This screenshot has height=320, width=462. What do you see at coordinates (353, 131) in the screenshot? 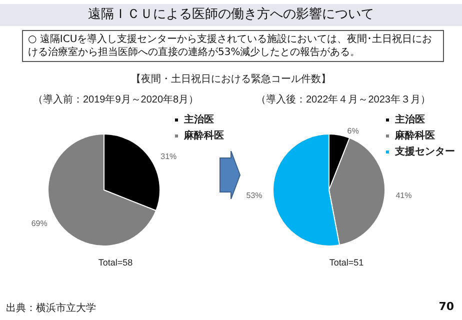
I see `data-label: 6%` at bounding box center [353, 131].